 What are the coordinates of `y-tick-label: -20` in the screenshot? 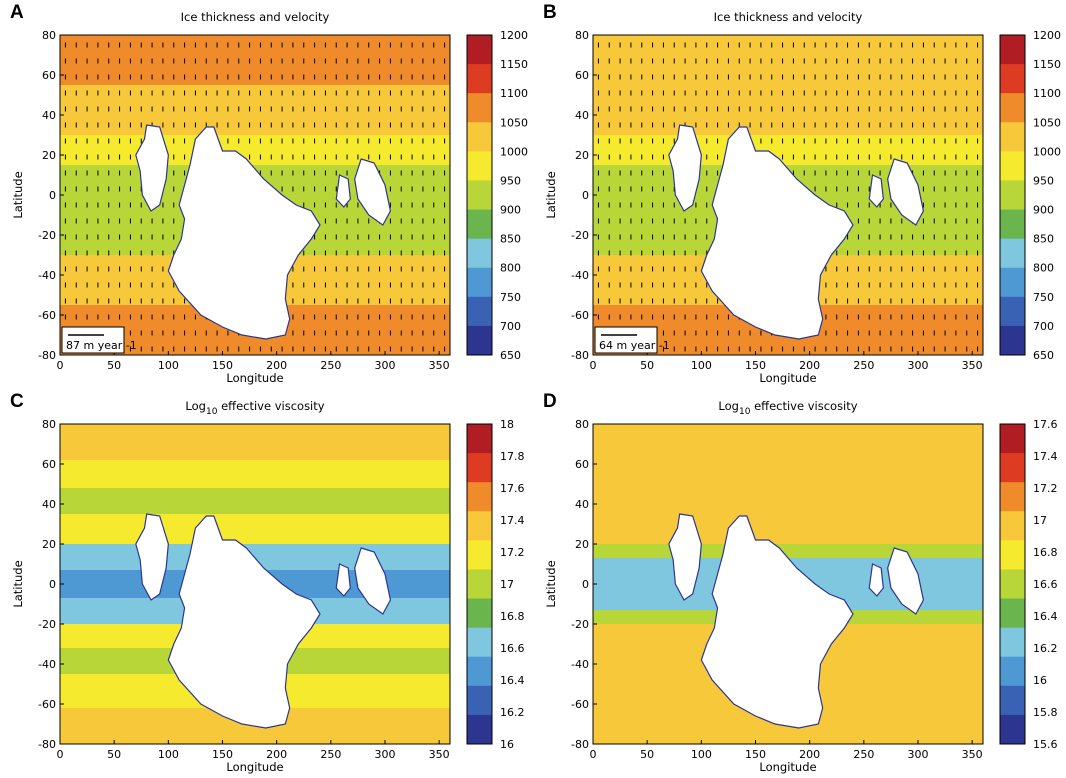 It's located at (580, 624).